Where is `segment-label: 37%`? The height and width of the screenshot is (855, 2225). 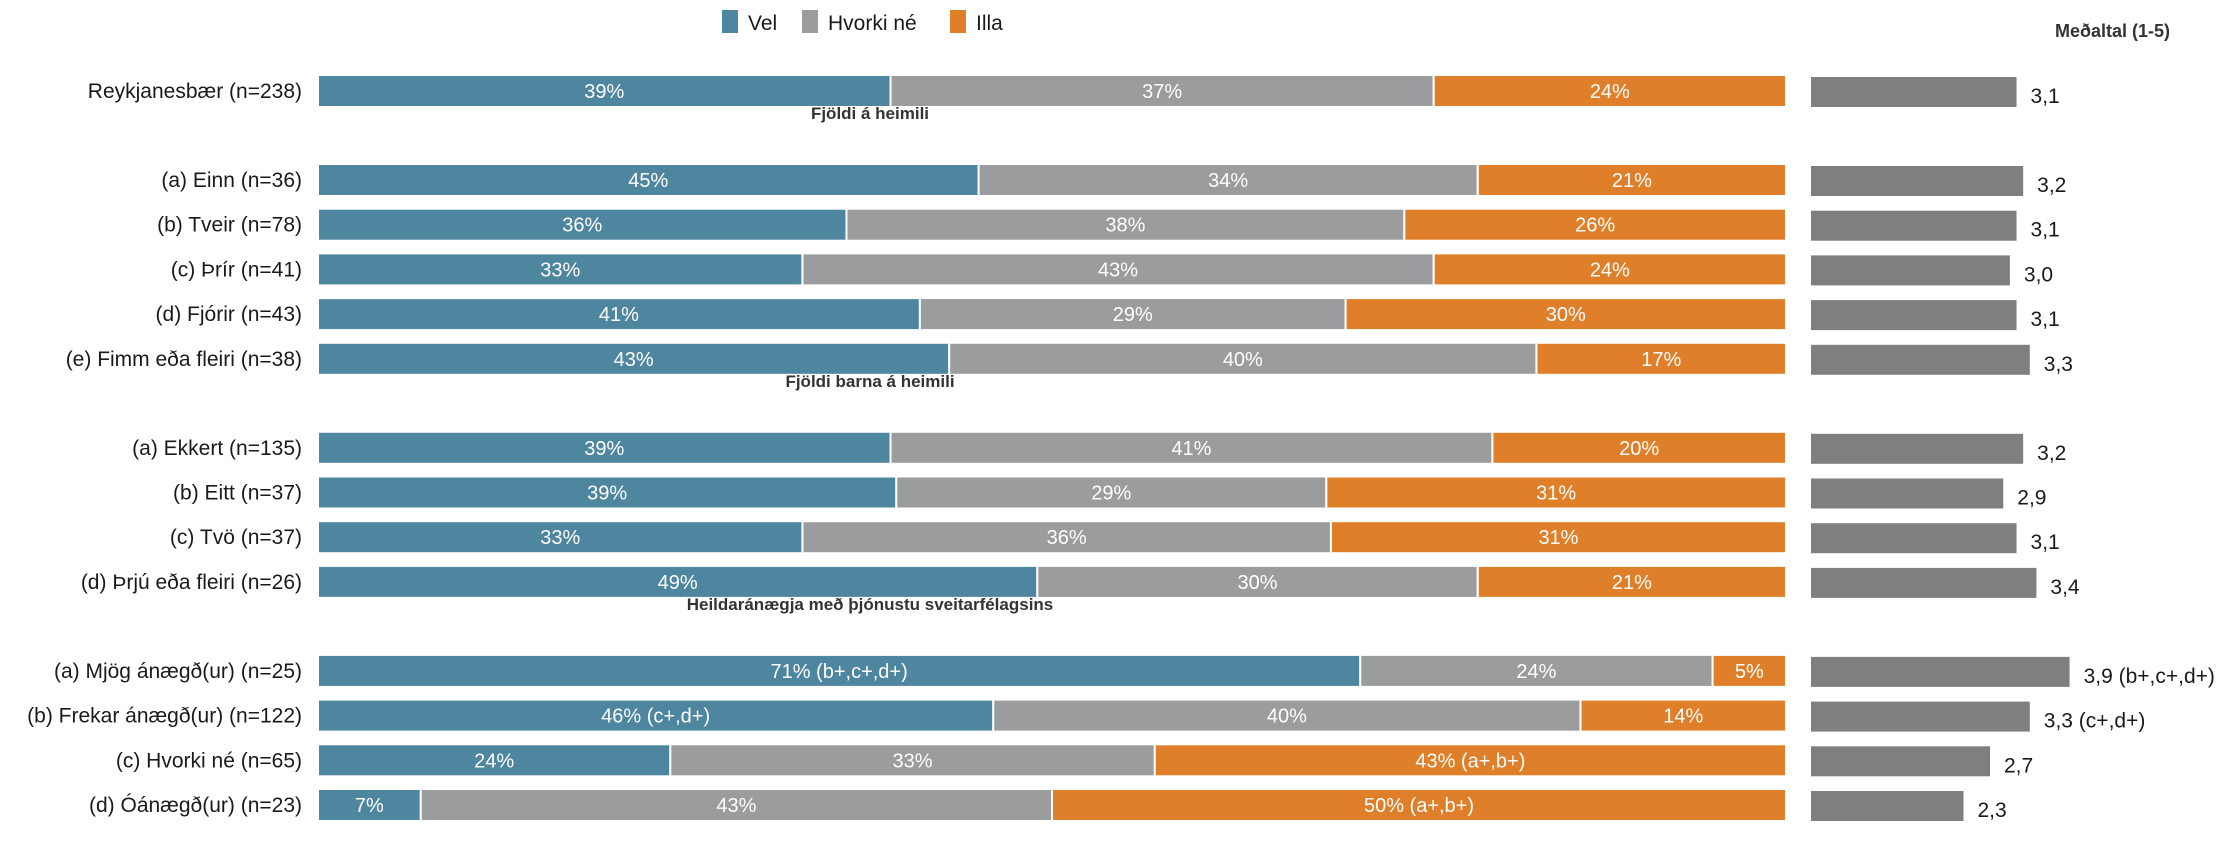
segment-label: 37% is located at coordinates (1162, 92).